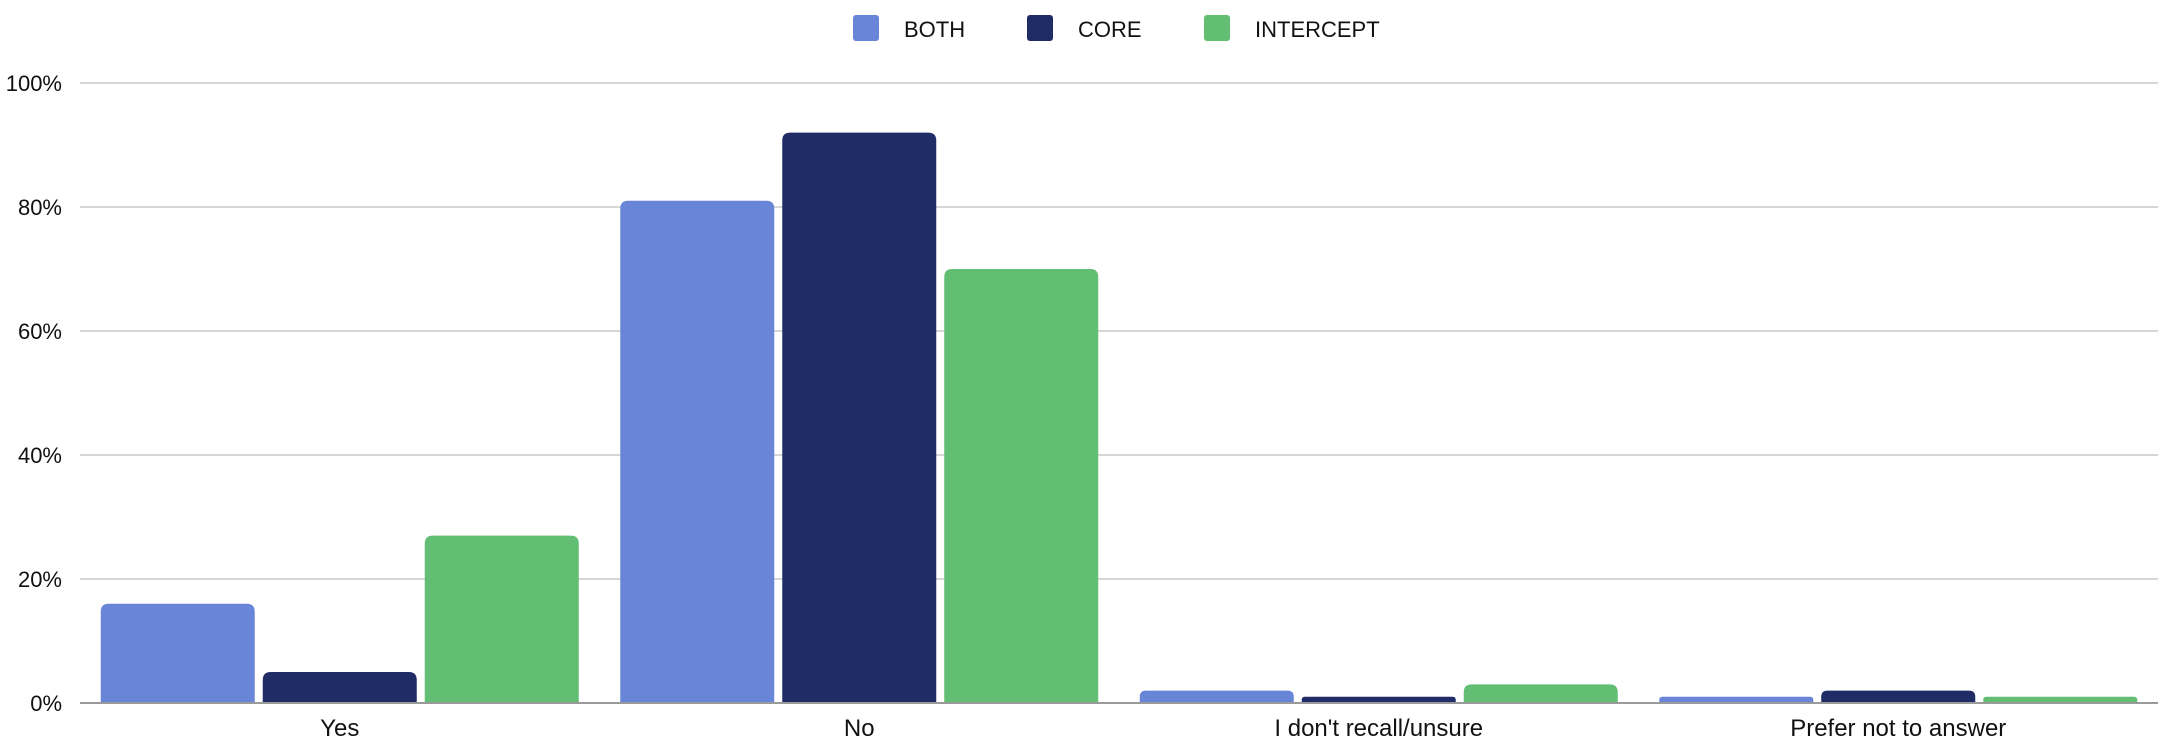  I want to click on y-axis: 0% 20% 40% 60% 80% 100%, so click(34, 393).